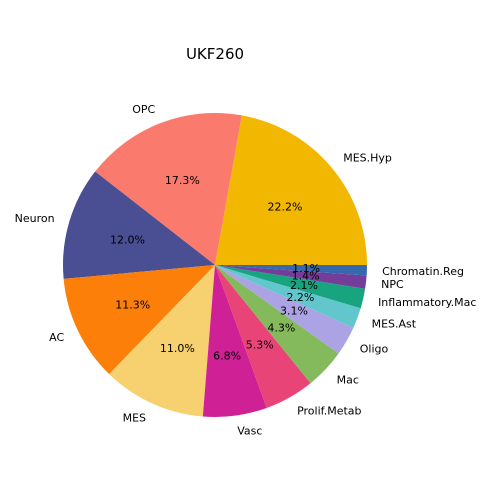 This screenshot has height=500, width=500. I want to click on label-vasc: Vasc, so click(249, 431).